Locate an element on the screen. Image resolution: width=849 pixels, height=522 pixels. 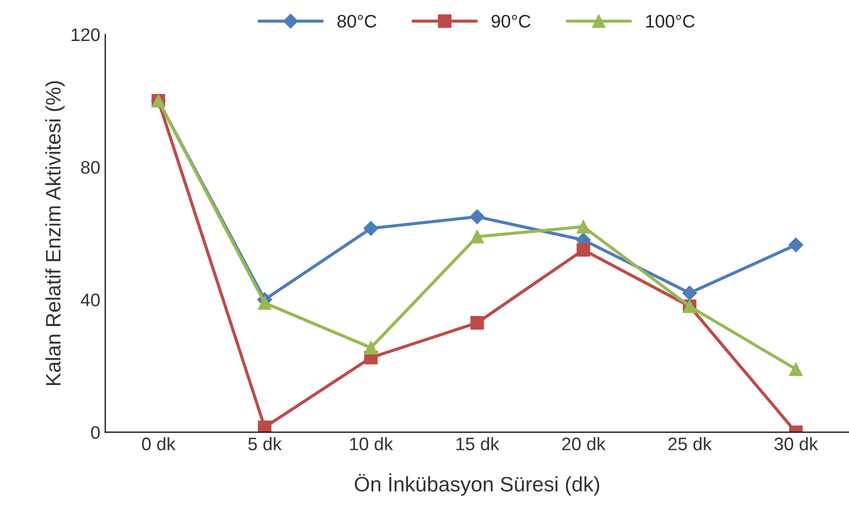
legend-label: 80°C is located at coordinates (356, 21).